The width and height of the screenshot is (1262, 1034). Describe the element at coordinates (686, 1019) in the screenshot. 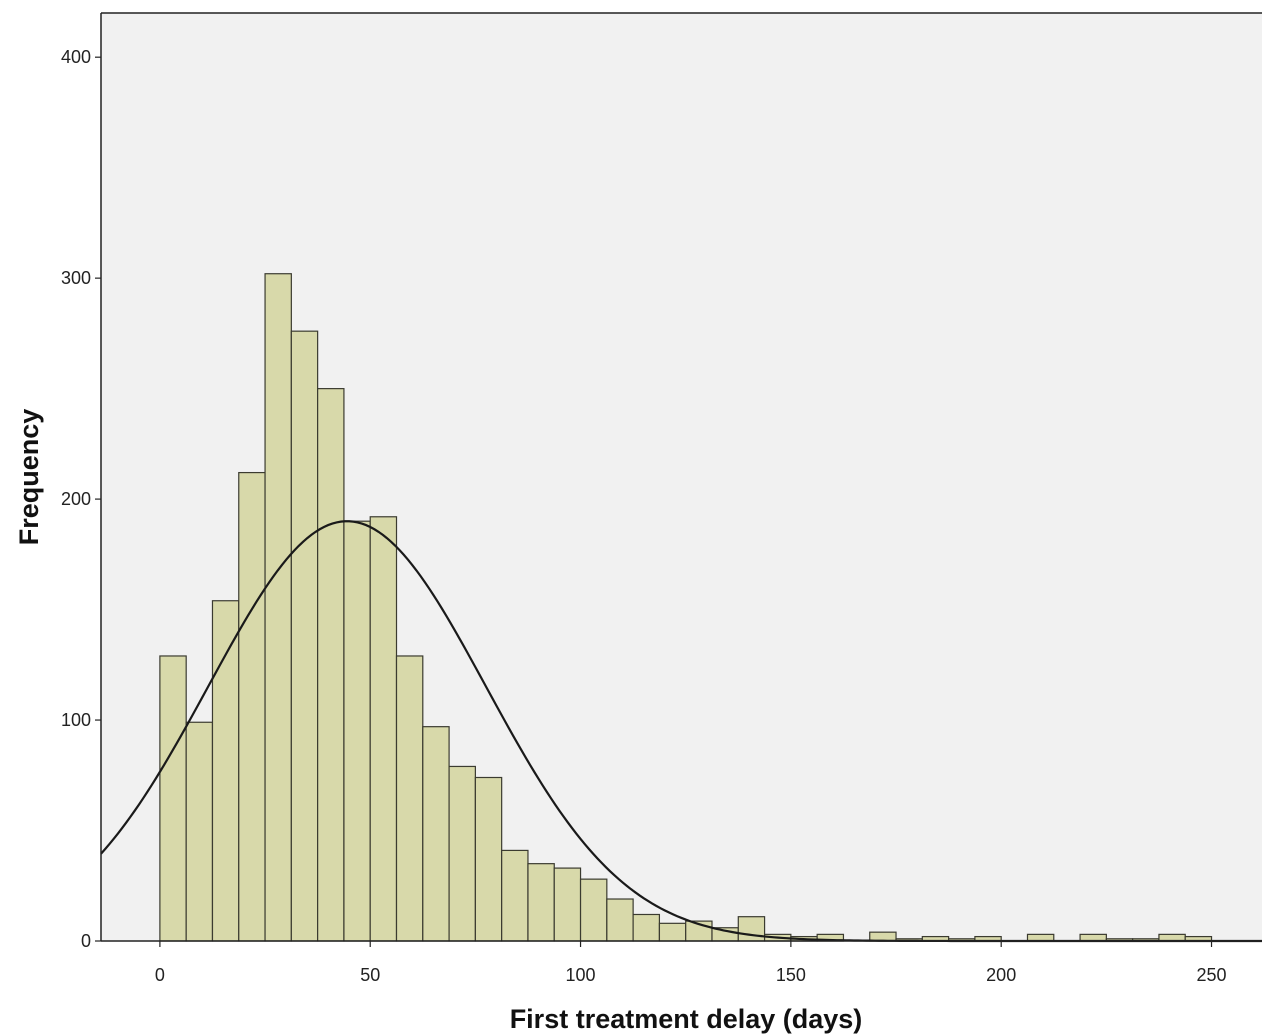

I see `x-axis-title: First treatment delay (days)` at that location.